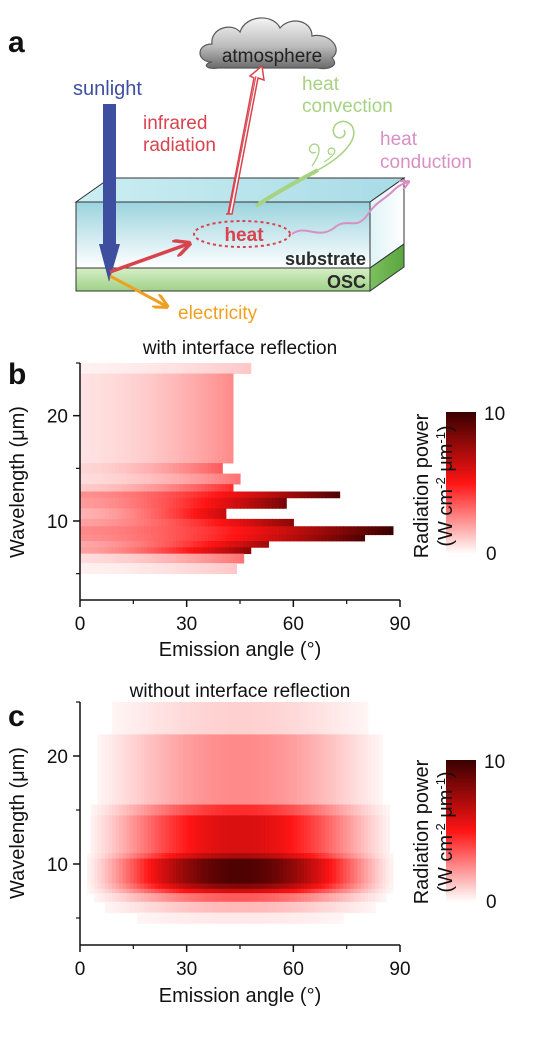  Describe the element at coordinates (399, 969) in the screenshot. I see `x-tick-label: 90` at that location.